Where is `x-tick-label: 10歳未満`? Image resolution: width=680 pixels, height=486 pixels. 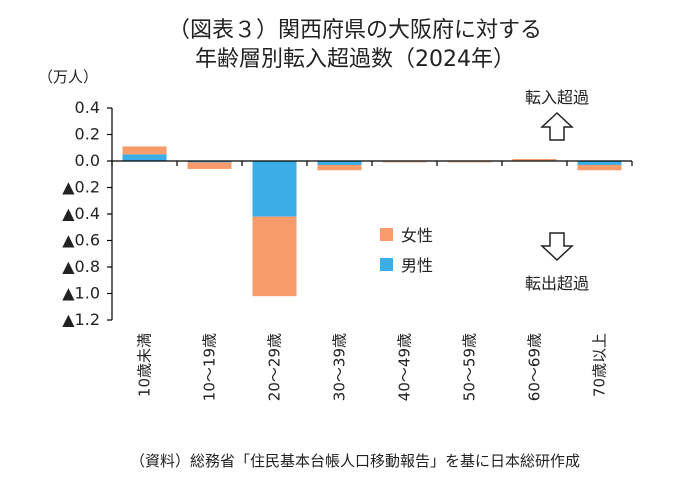
x-tick-label: 10歳未満 is located at coordinates (145, 365).